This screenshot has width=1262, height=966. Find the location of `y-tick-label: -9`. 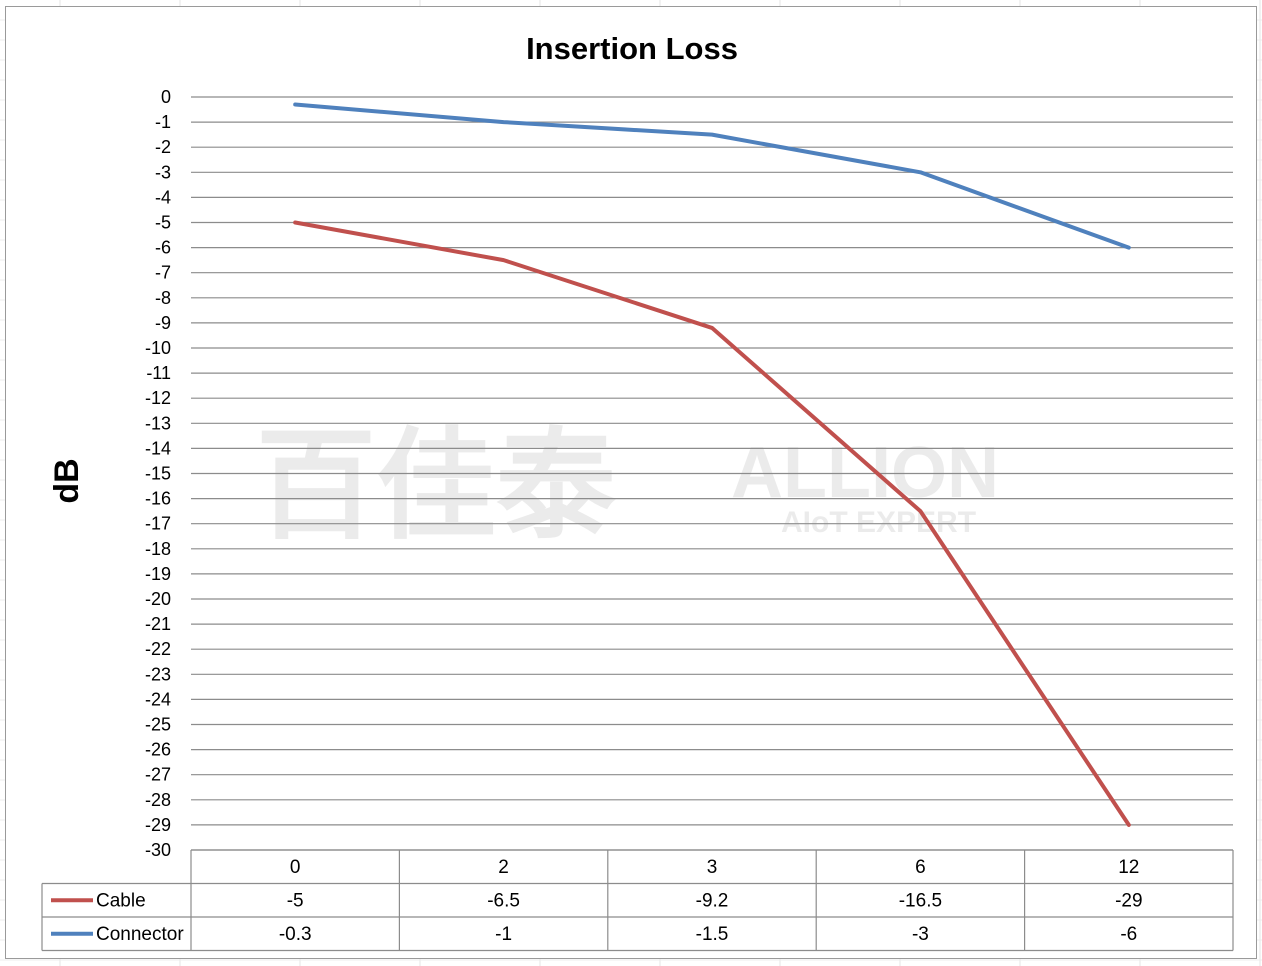

y-tick-label: -9 is located at coordinates (163, 323).